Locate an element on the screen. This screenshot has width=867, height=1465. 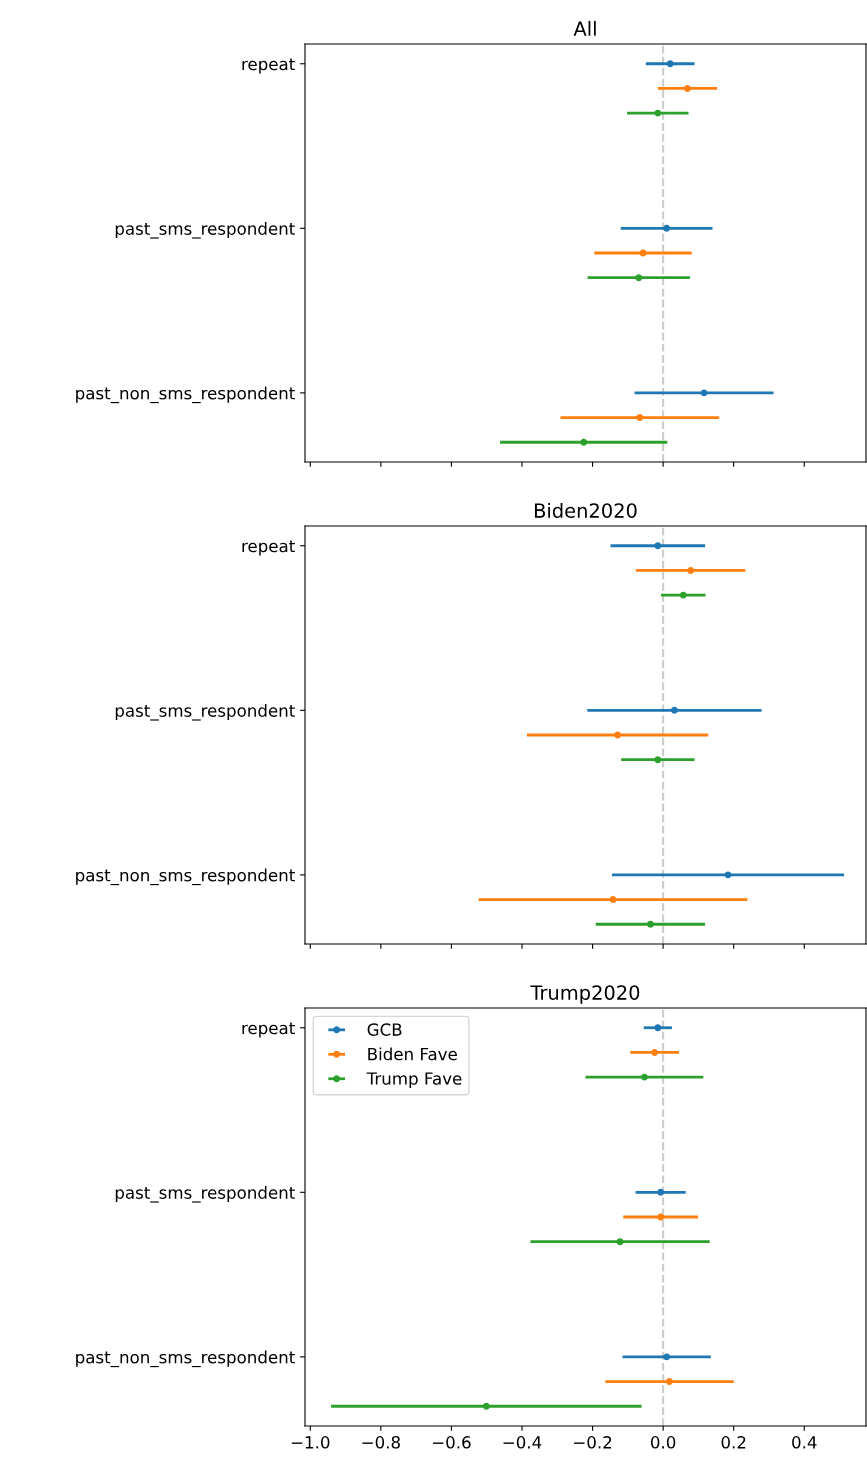
chart-title: Biden2020 is located at coordinates (585, 510).